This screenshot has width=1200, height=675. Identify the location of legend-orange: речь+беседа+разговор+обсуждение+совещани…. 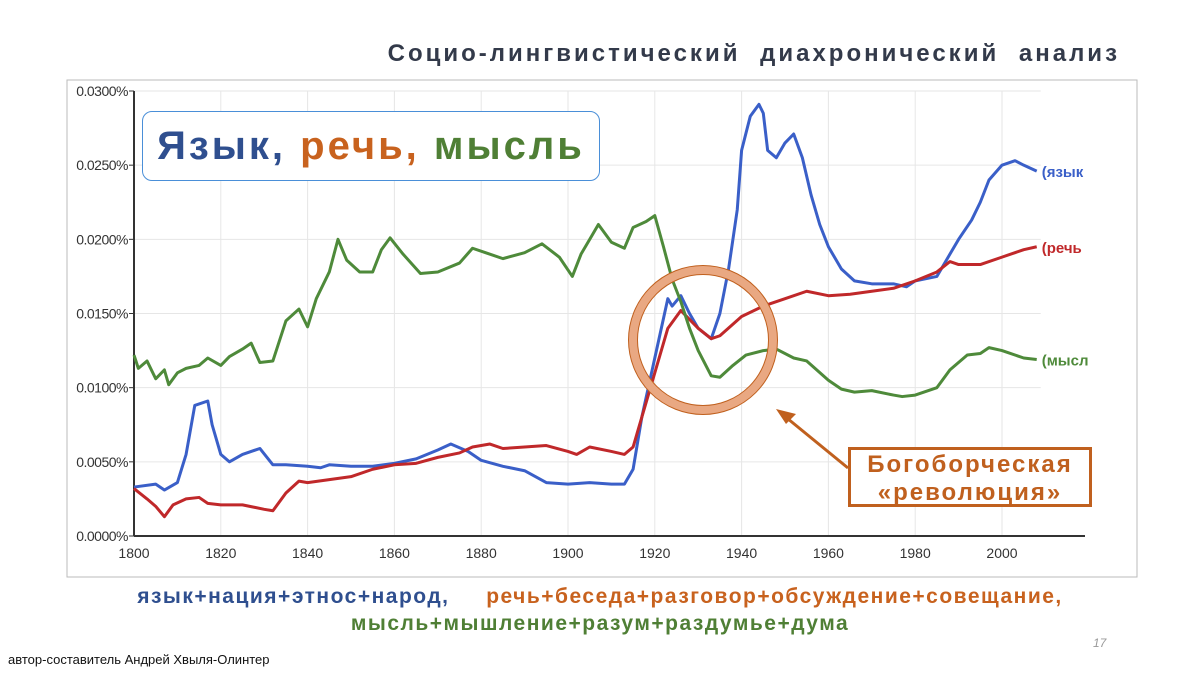
(774, 596).